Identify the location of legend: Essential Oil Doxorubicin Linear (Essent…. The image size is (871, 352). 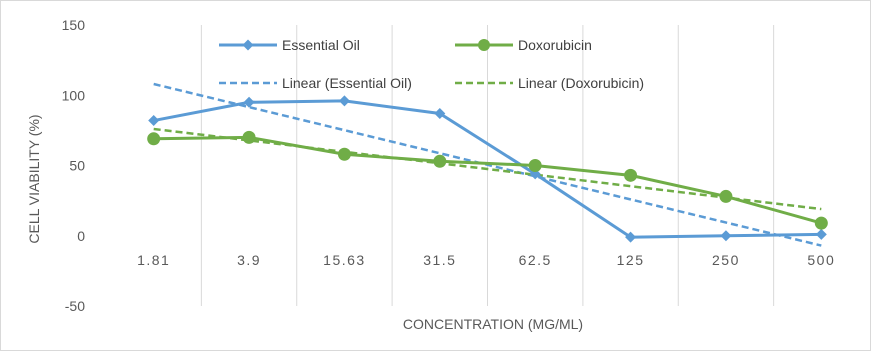
(431, 64).